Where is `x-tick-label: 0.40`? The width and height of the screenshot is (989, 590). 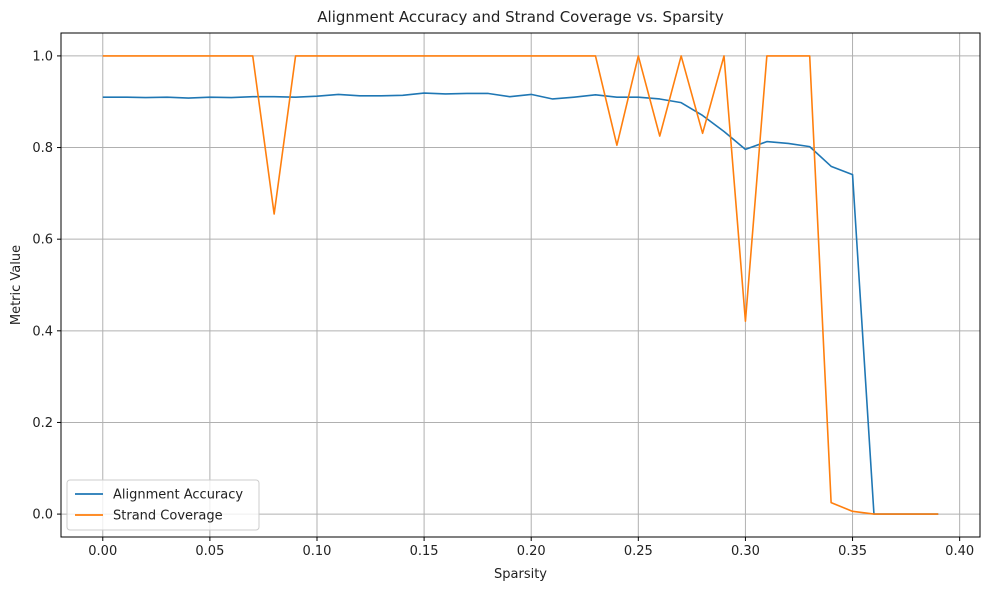 x-tick-label: 0.40 is located at coordinates (959, 551).